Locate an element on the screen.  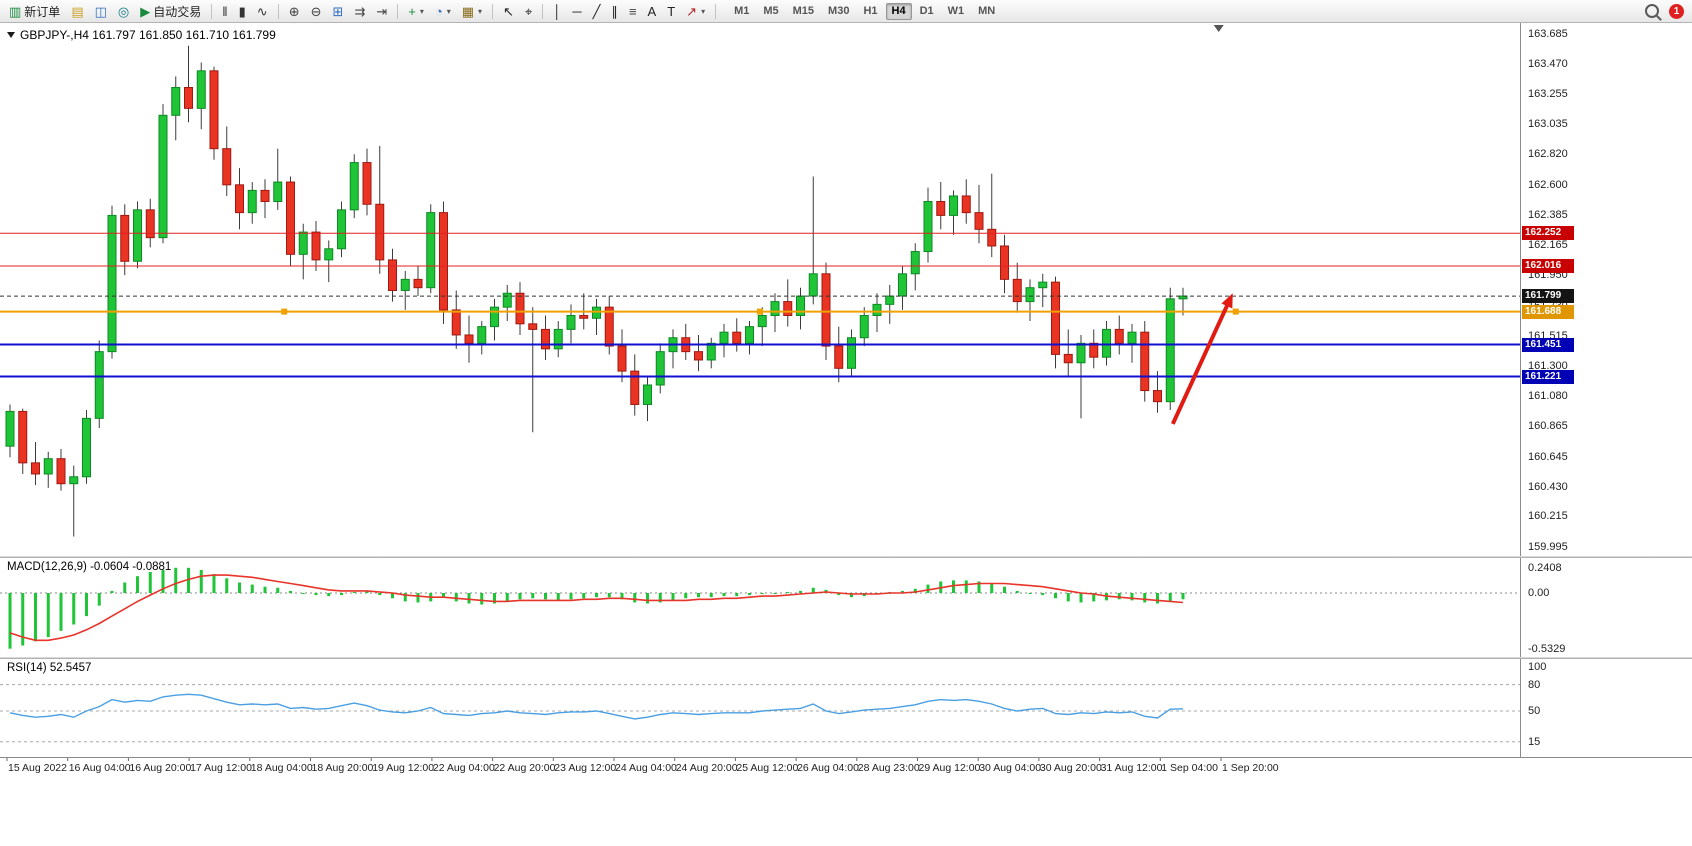
macd-panel is located at coordinates (760, 608).